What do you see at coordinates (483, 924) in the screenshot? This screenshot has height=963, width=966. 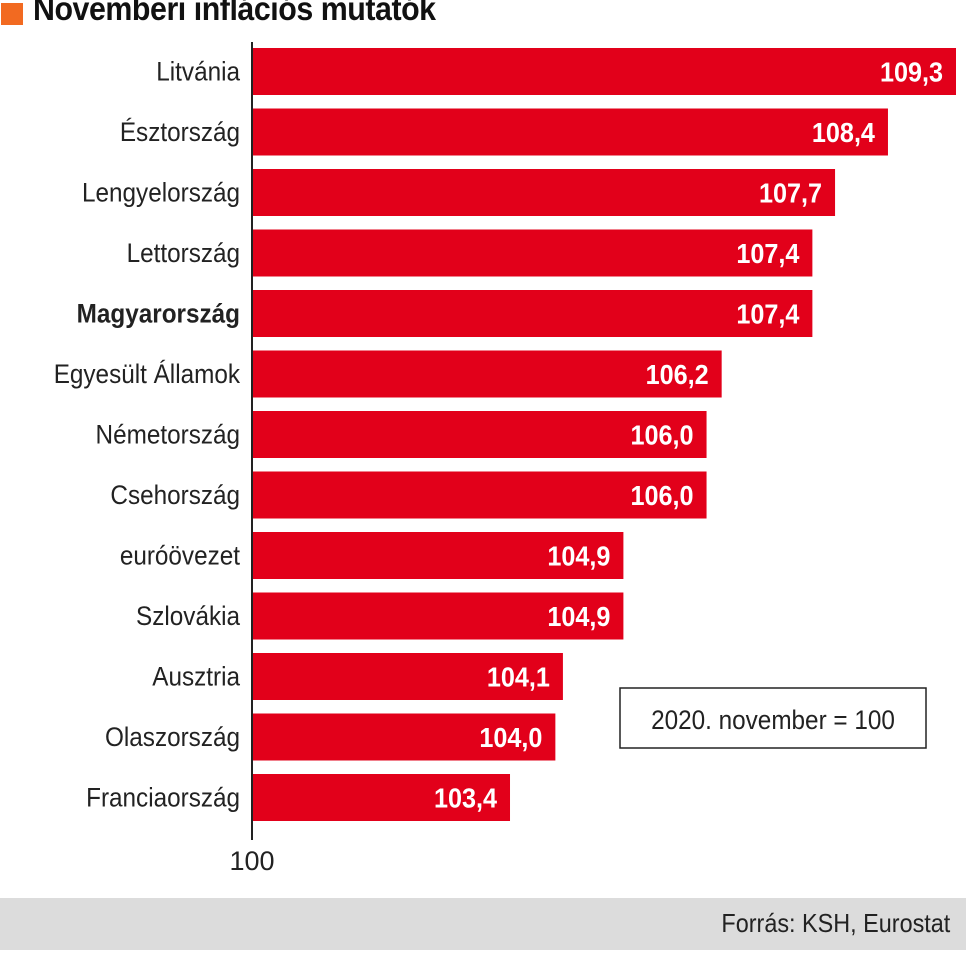 I see `footer-bar: Forrás: KSH, Eurostat` at bounding box center [483, 924].